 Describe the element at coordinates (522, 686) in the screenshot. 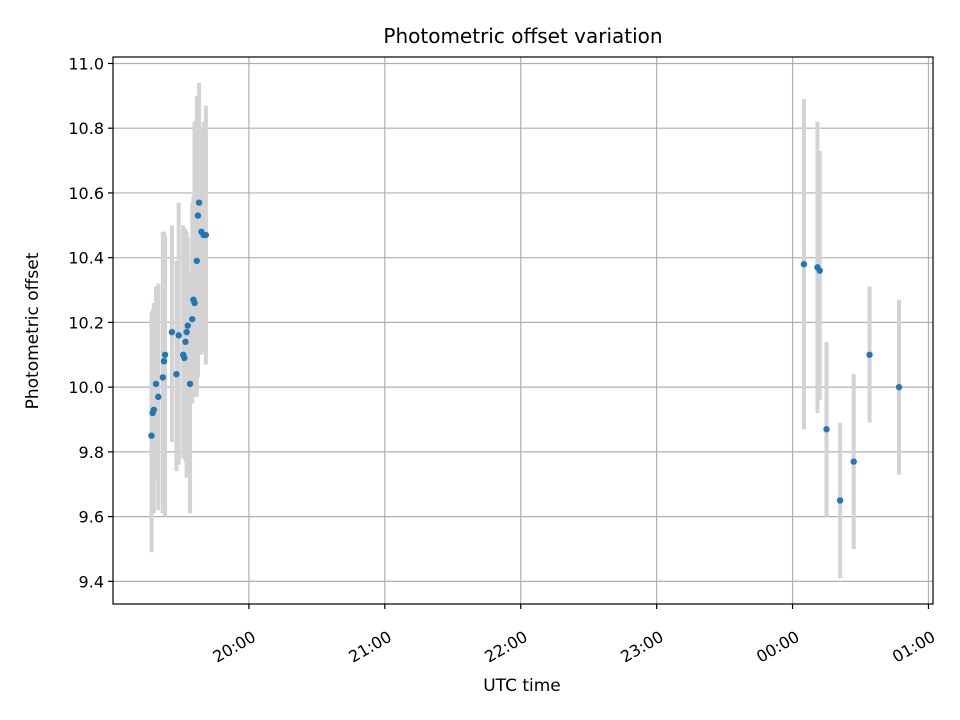

I see `x-axis-title: UTC time` at that location.